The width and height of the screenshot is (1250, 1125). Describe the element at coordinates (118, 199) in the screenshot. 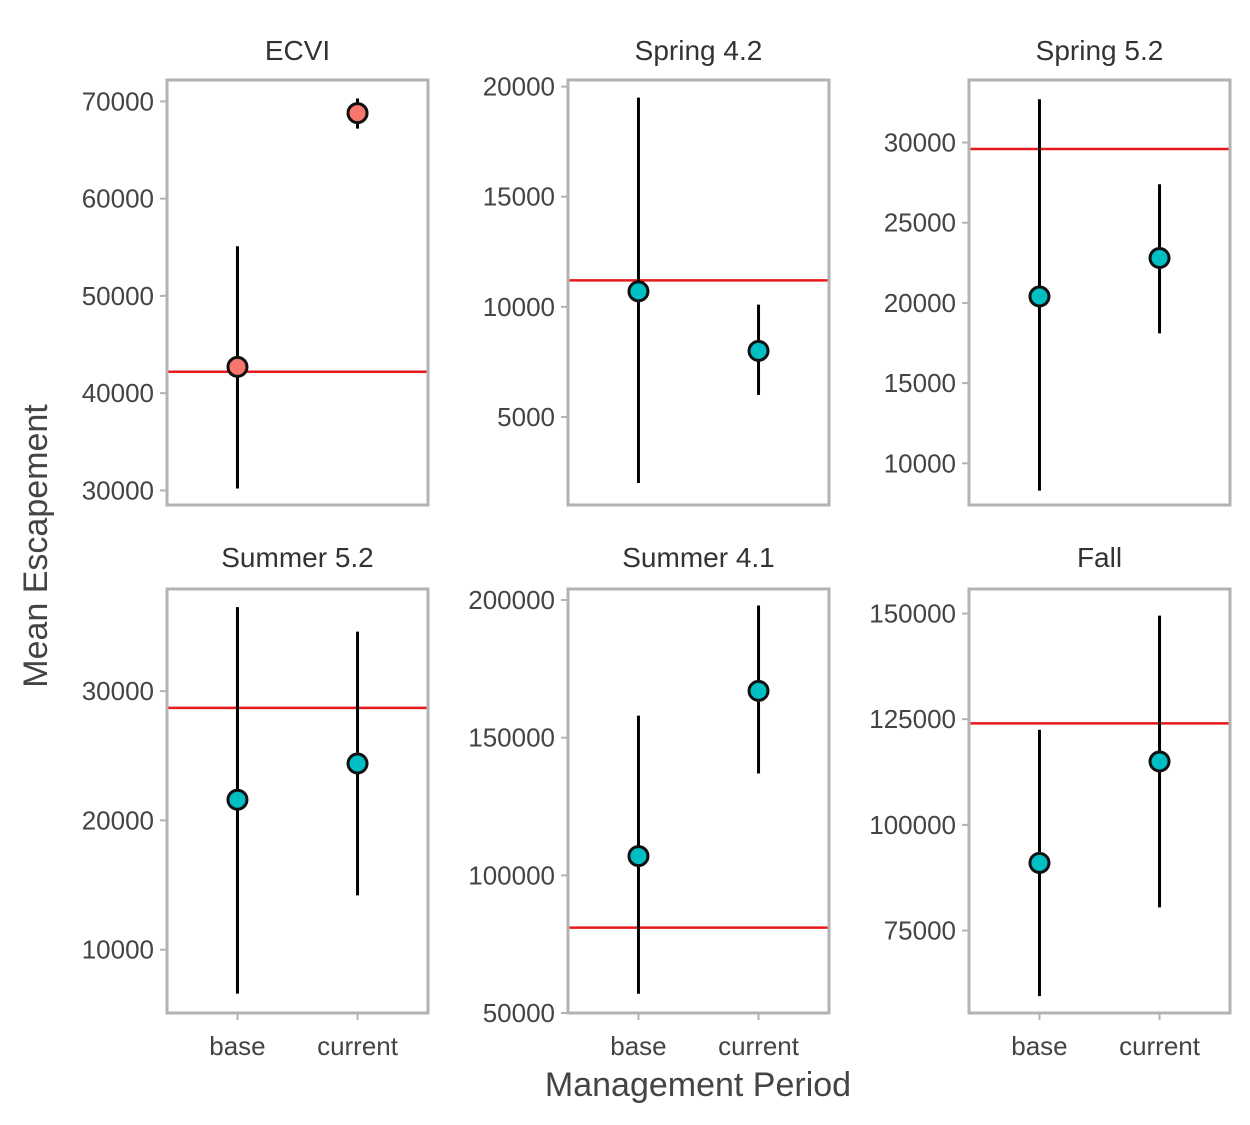

I see `y-tick-label: 60000` at that location.